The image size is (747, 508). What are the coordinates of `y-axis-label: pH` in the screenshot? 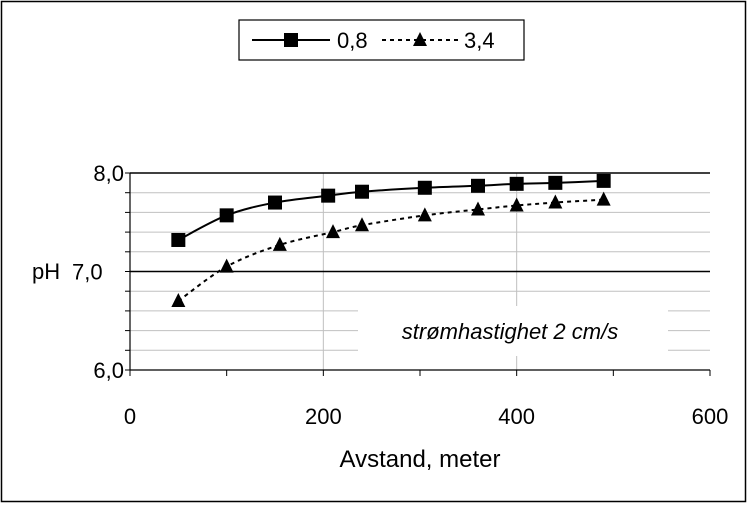 It's located at (46, 271).